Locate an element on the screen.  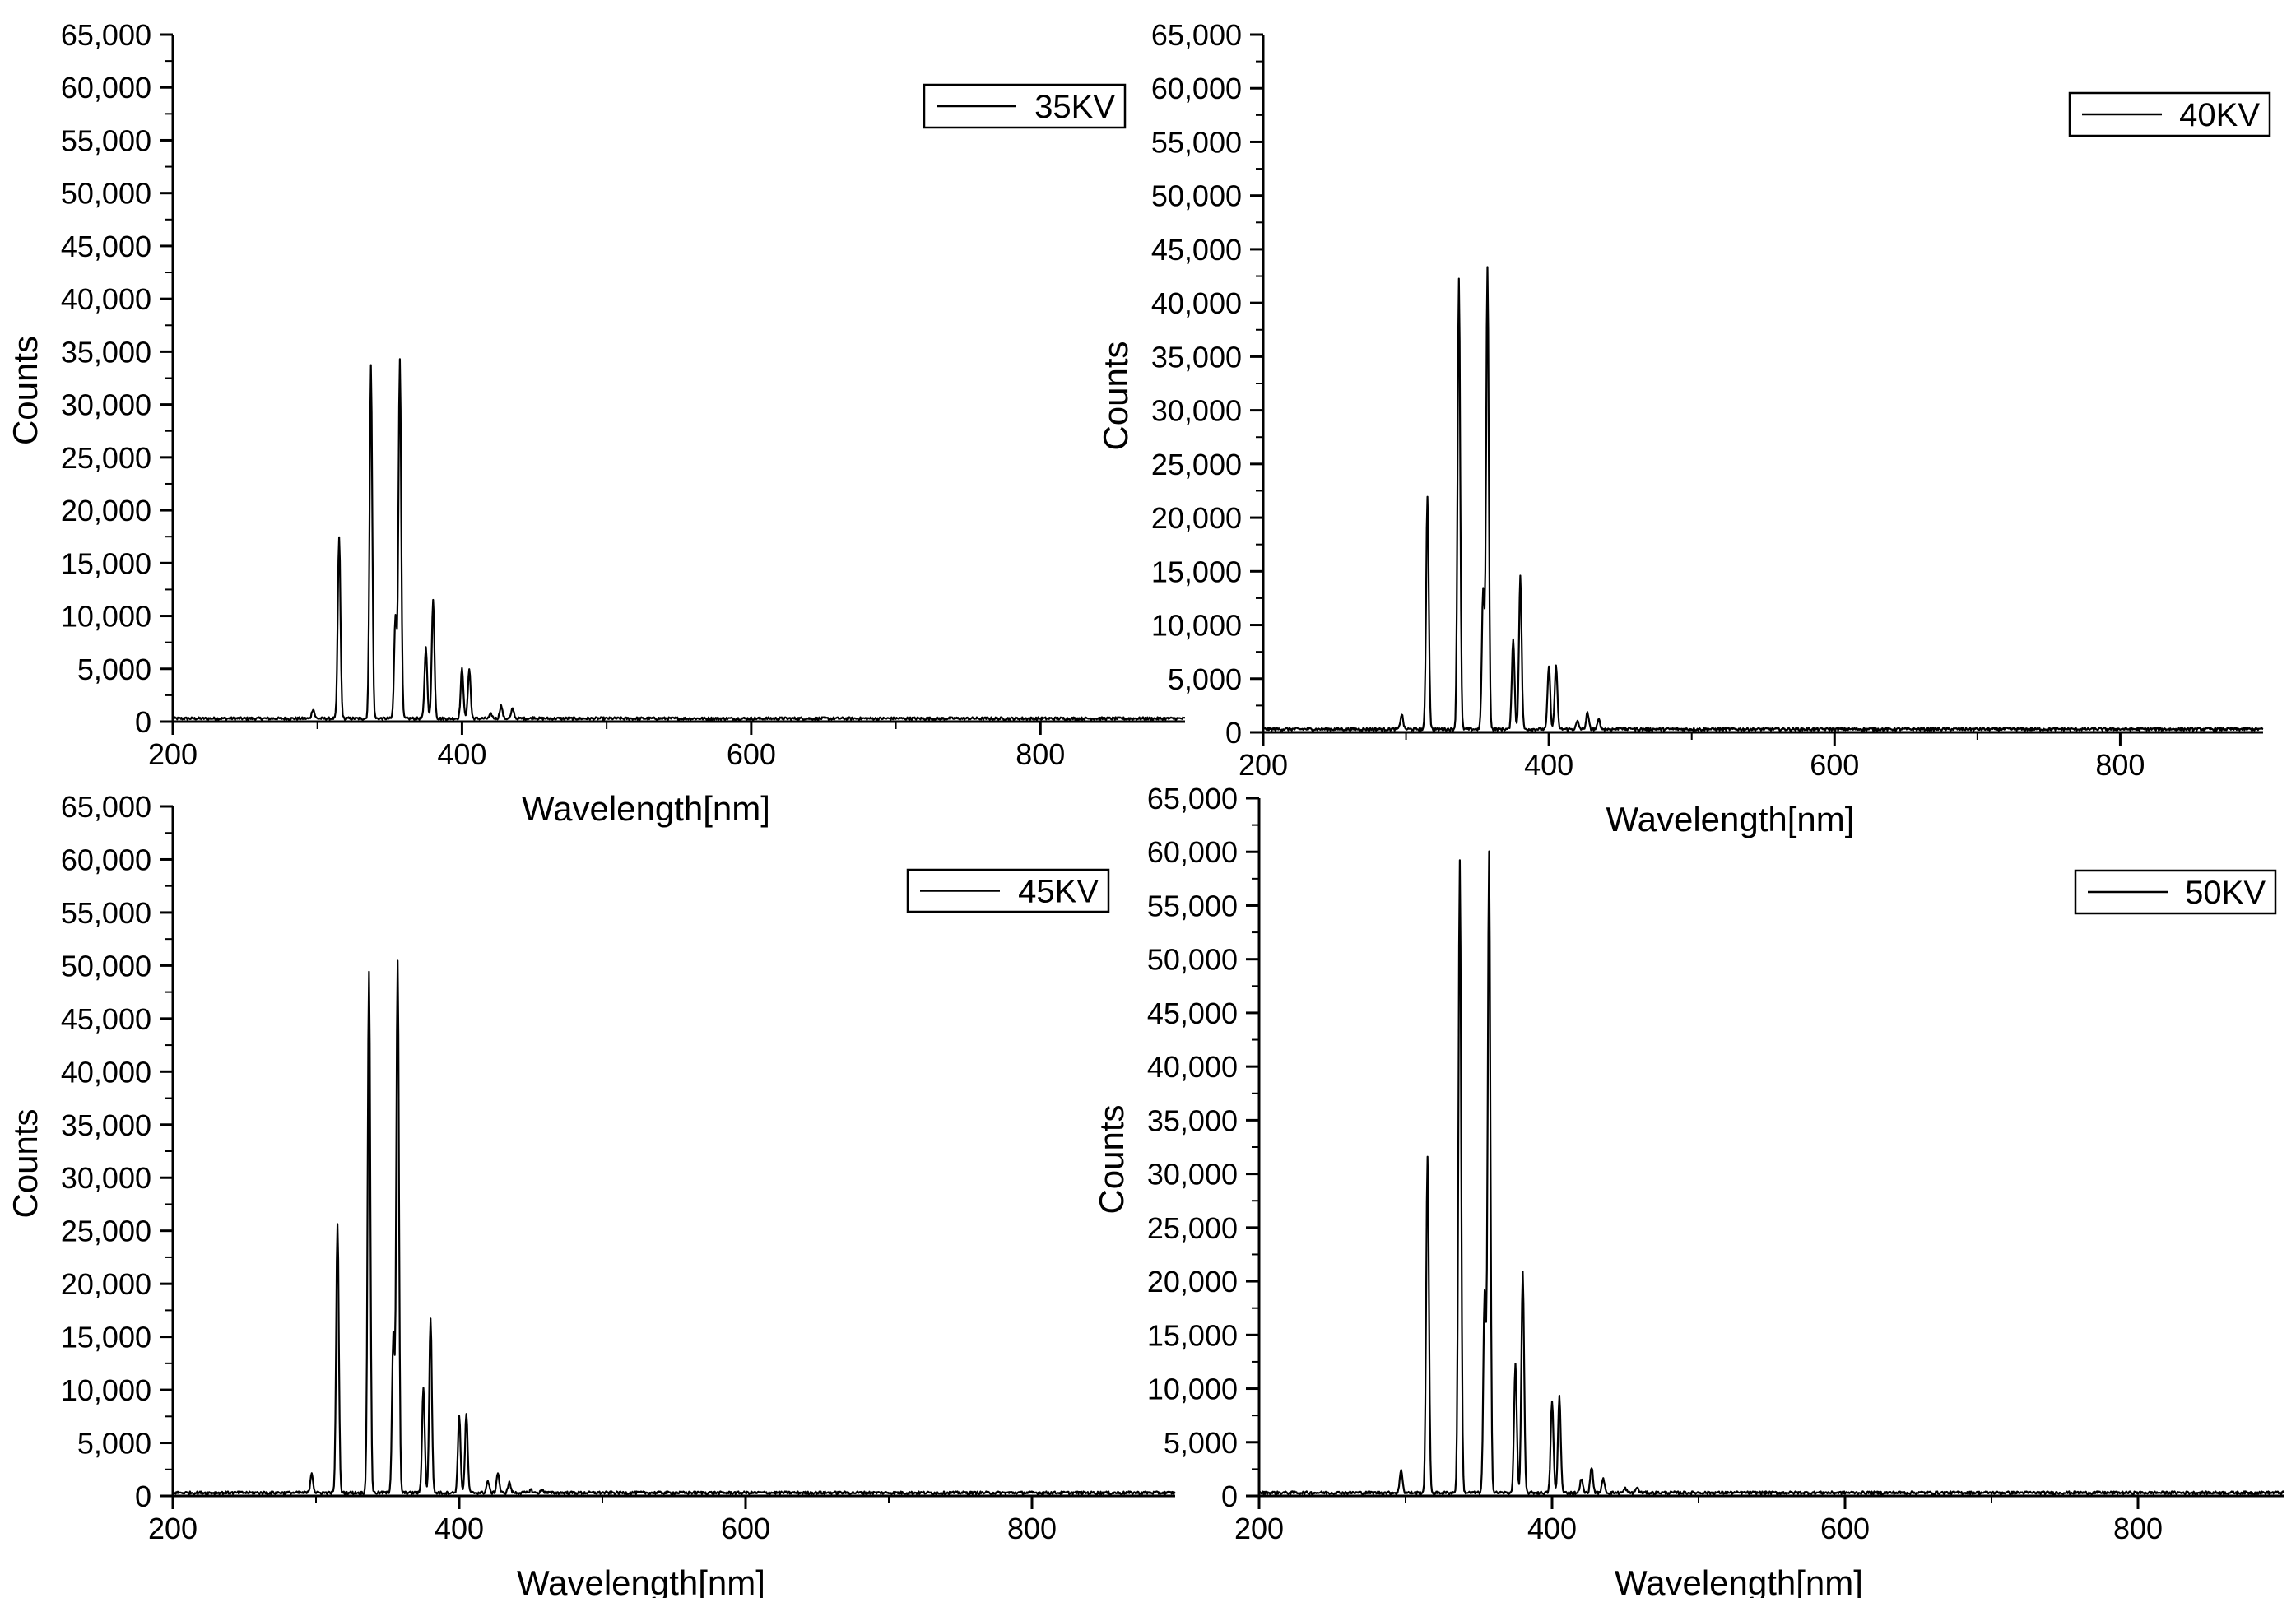
legend-label: 50KV is located at coordinates (2226, 893).